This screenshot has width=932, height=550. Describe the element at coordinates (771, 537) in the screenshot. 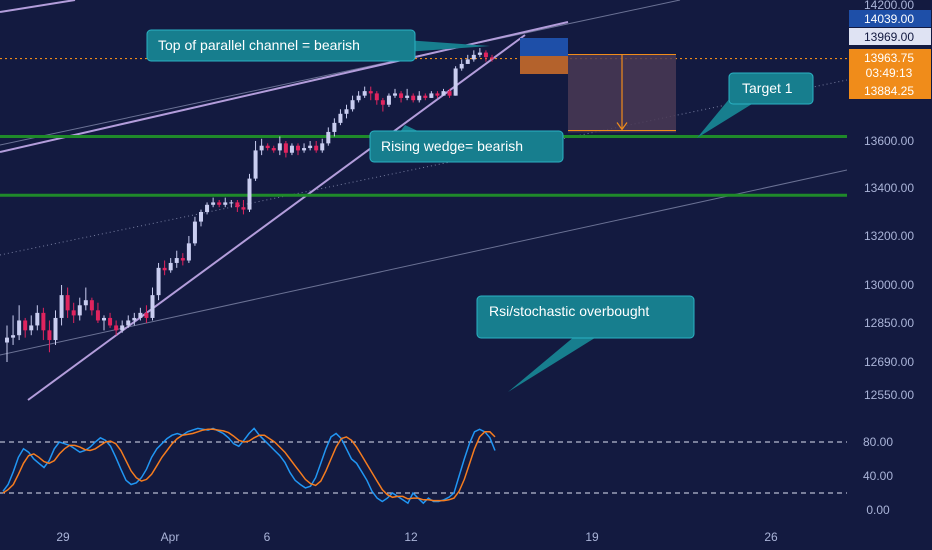

I see `time-axis-tick-label: 26` at that location.